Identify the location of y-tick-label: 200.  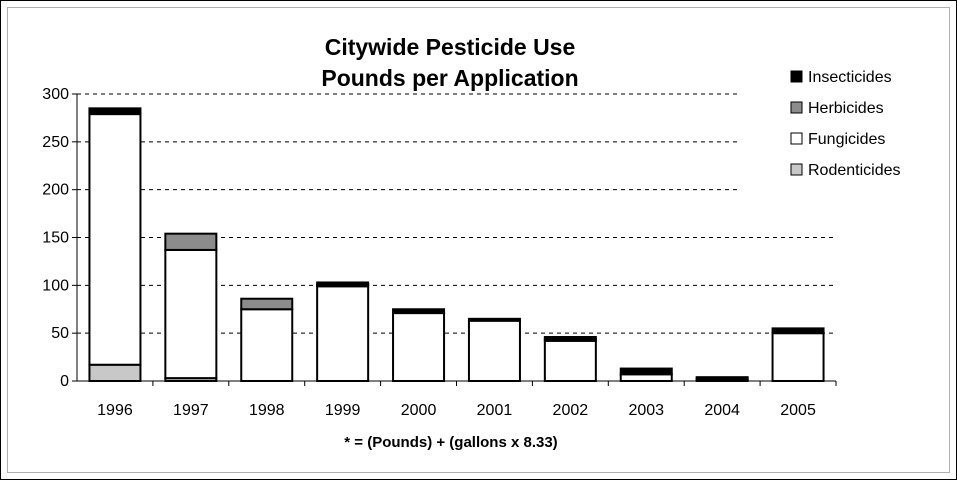
(55, 190).